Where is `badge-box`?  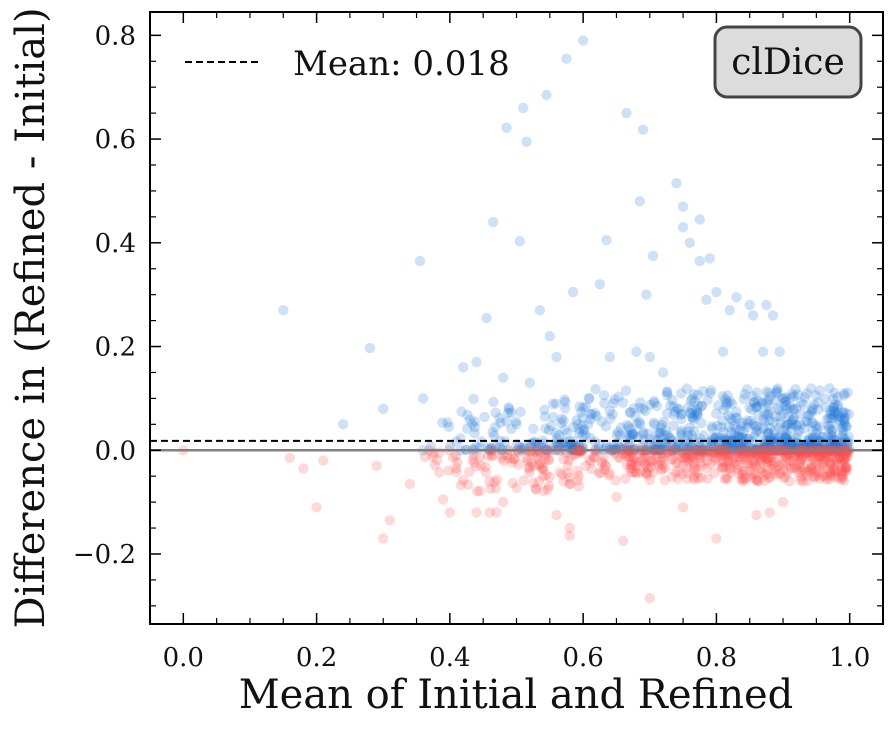
badge-box is located at coordinates (788, 62).